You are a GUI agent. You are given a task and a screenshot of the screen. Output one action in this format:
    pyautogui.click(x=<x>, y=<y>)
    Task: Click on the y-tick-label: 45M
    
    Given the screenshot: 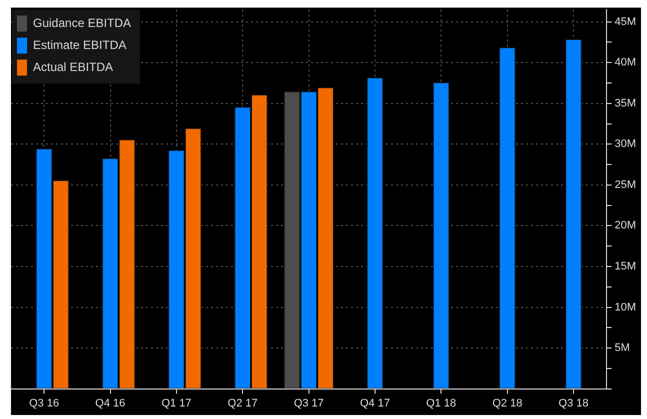 What is the action you would take?
    pyautogui.click(x=625, y=22)
    